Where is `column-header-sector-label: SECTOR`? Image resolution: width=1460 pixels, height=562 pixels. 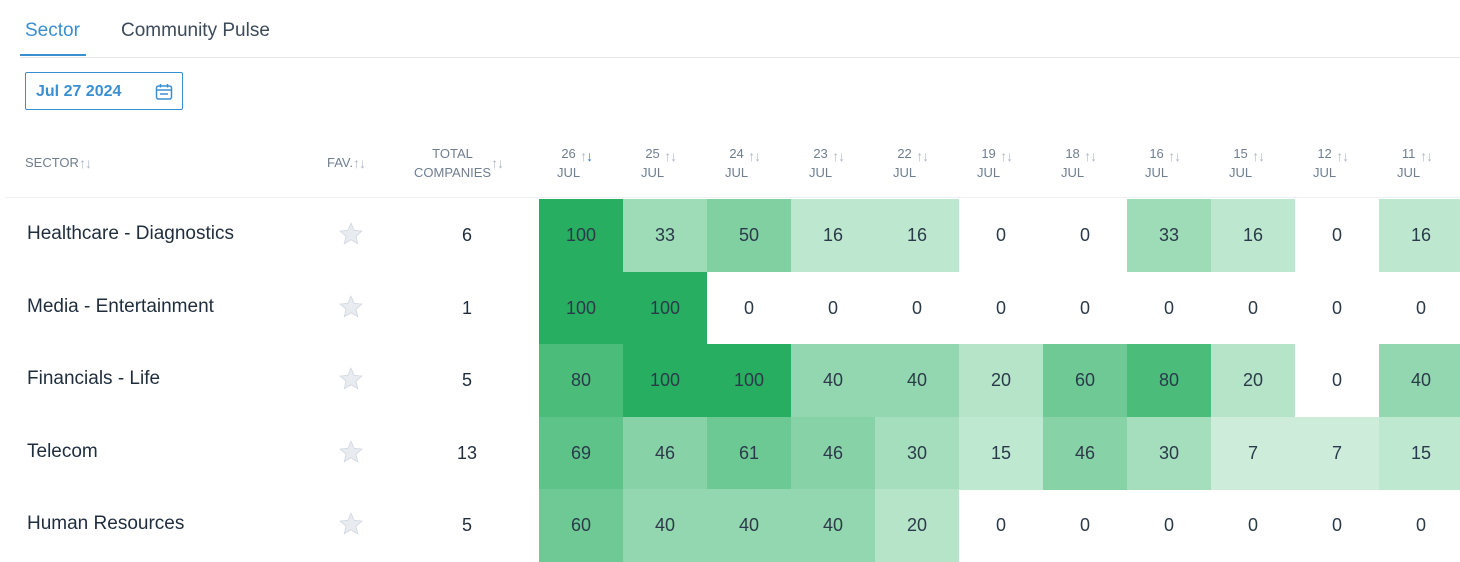 column-header-sector-label: SECTOR is located at coordinates (52, 163).